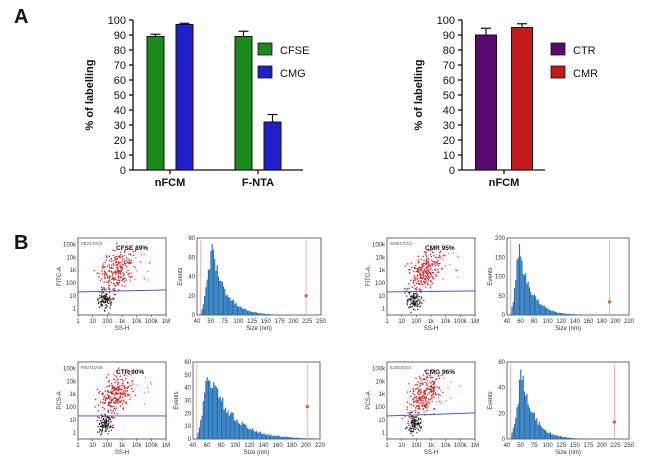  Describe the element at coordinates (92, 243) in the screenshot. I see `sample-id: FB2170V3` at that location.